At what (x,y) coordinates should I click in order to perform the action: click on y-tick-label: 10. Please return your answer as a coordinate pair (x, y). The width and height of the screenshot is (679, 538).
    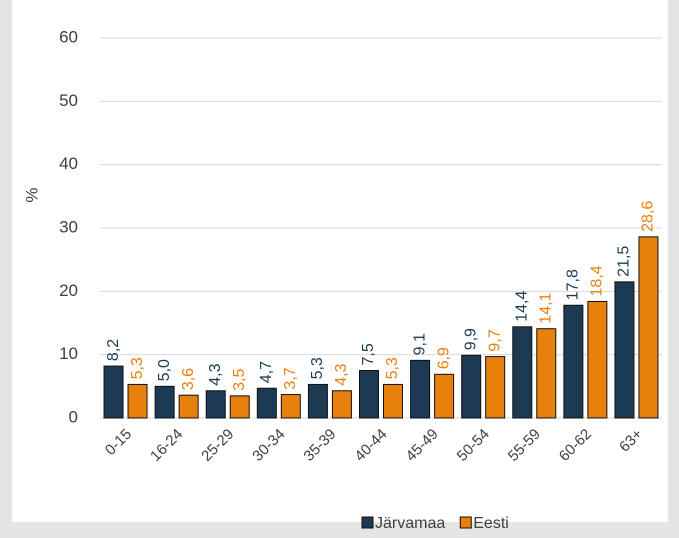
    Looking at the image, I should click on (68, 353).